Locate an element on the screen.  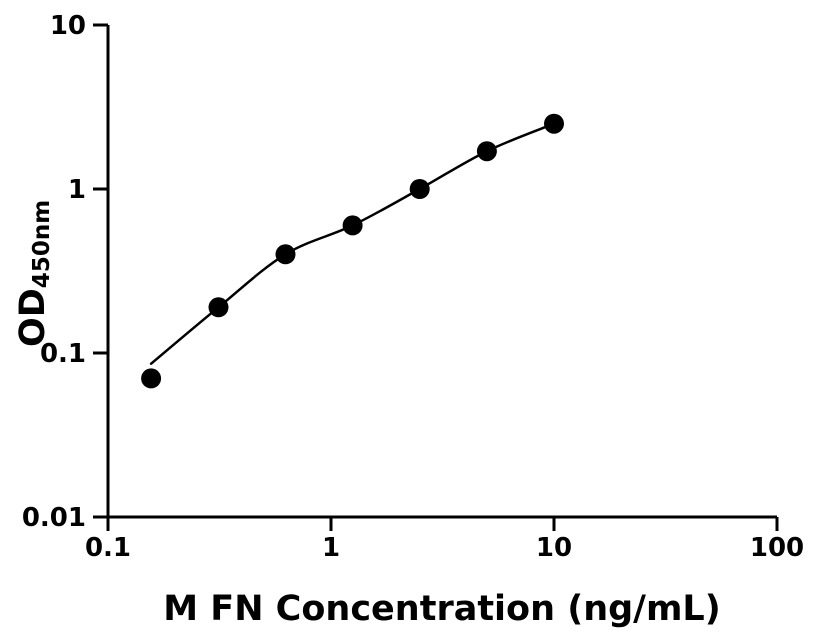
y-tick-label: 0.1 is located at coordinates (63, 354).